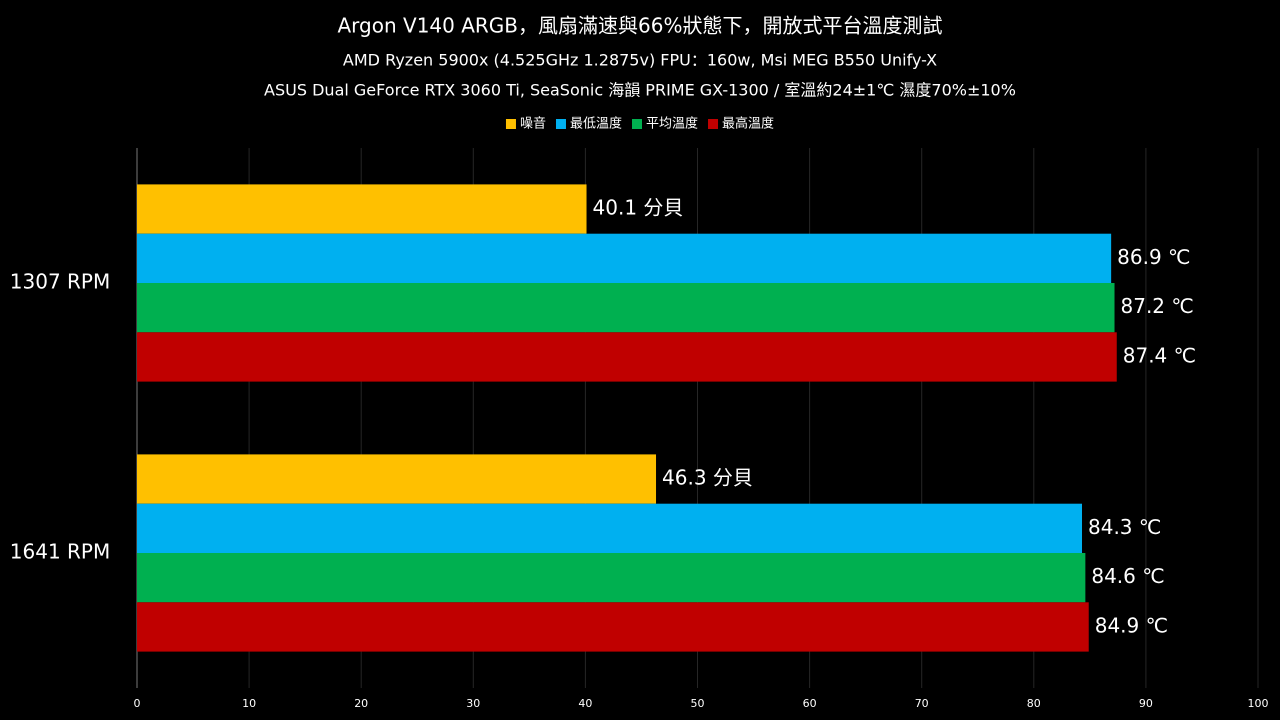 The width and height of the screenshot is (1280, 720). Describe the element at coordinates (1124, 527) in the screenshot. I see `value-label: 84.3 ℃` at that location.